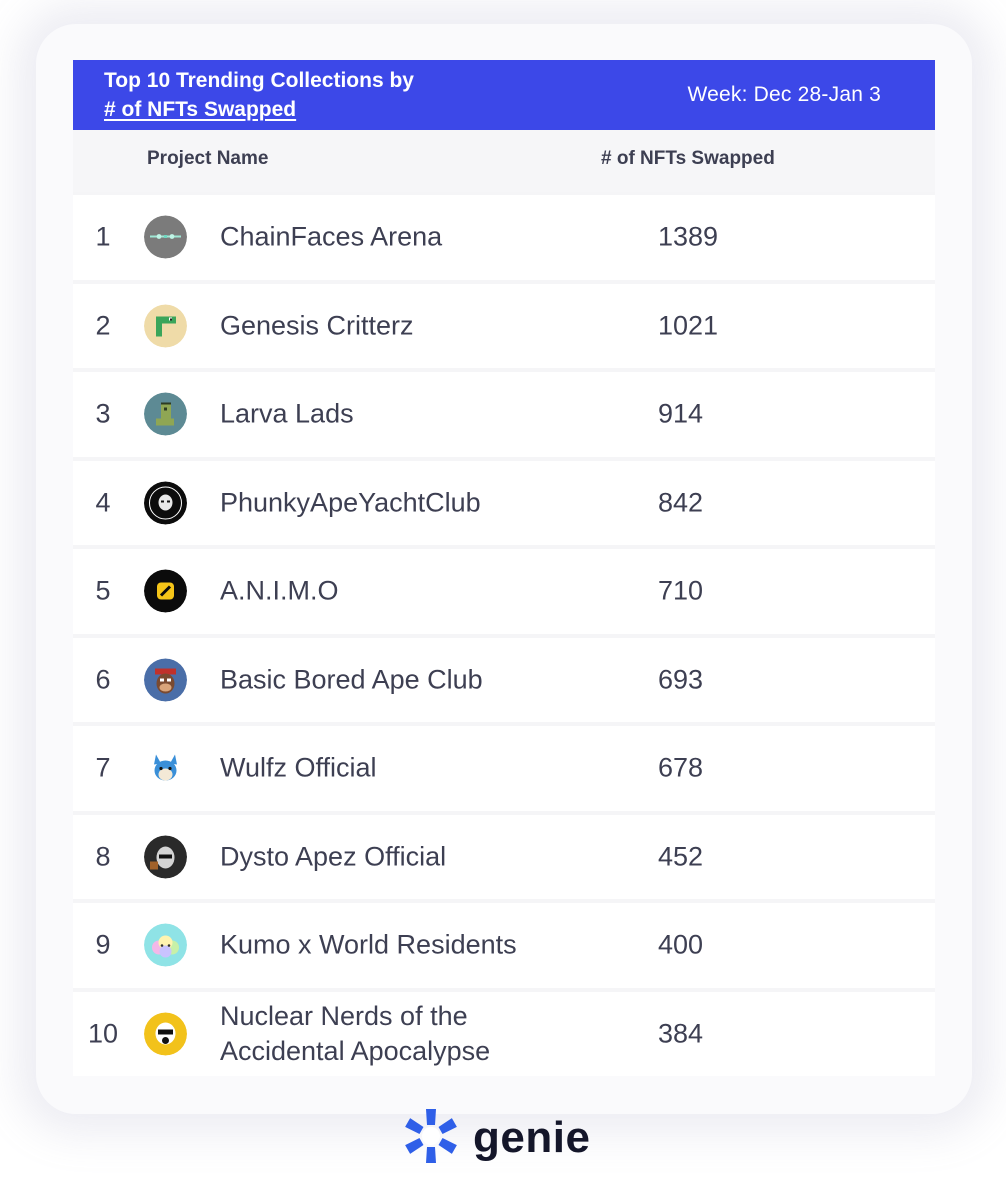 Image resolution: width=1006 pixels, height=1200 pixels. What do you see at coordinates (103, 767) in the screenshot?
I see `row-rank: 7` at bounding box center [103, 767].